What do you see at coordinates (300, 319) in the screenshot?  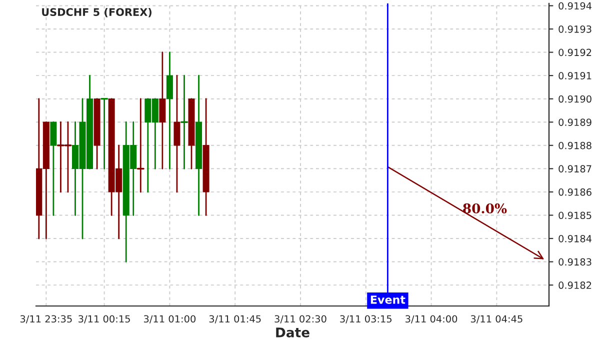 I see `x-tick-label: 3/11 02:30` at bounding box center [300, 319].